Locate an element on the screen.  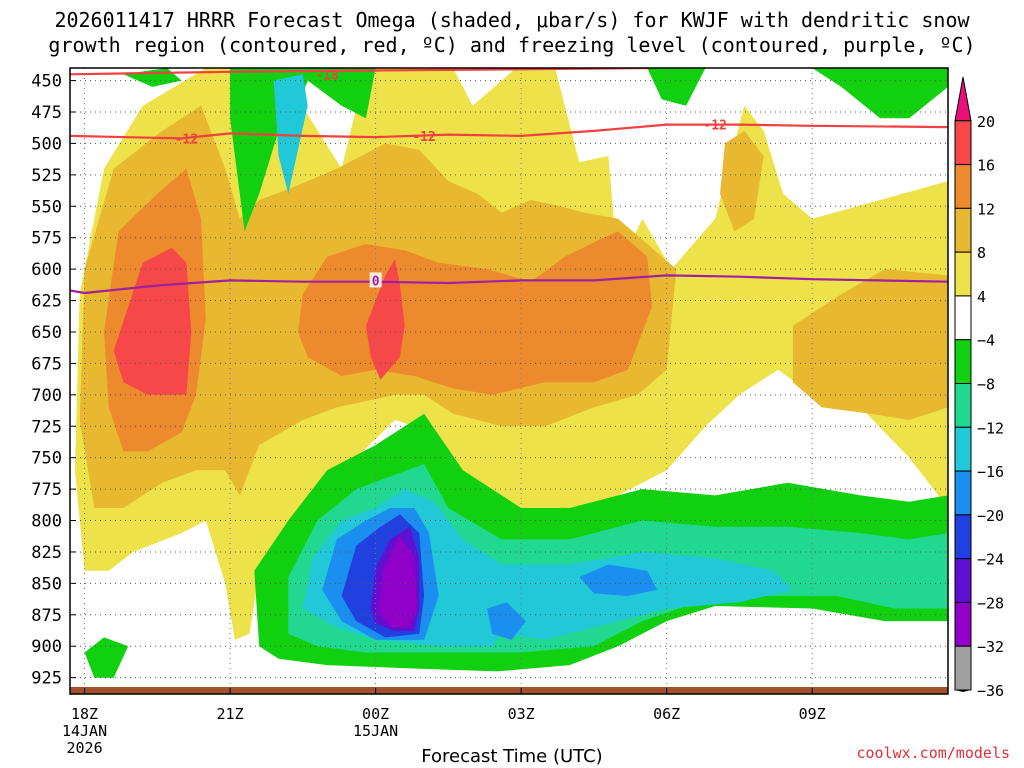
contour-label: -18 is located at coordinates (327, 75).